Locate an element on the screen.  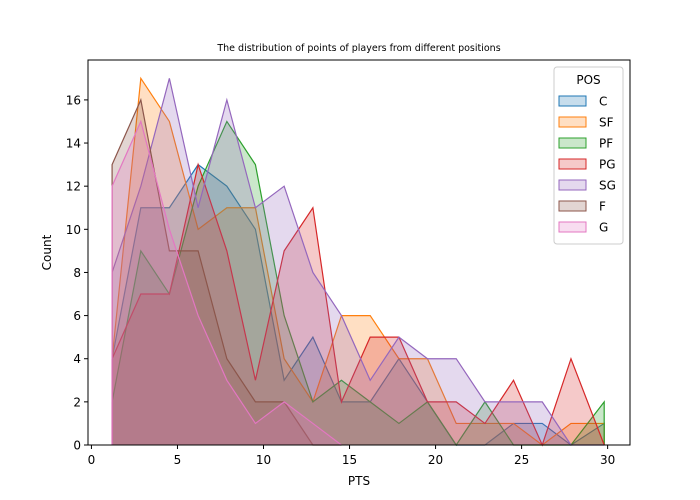
y-tick-label: 2 is located at coordinates (77, 402).